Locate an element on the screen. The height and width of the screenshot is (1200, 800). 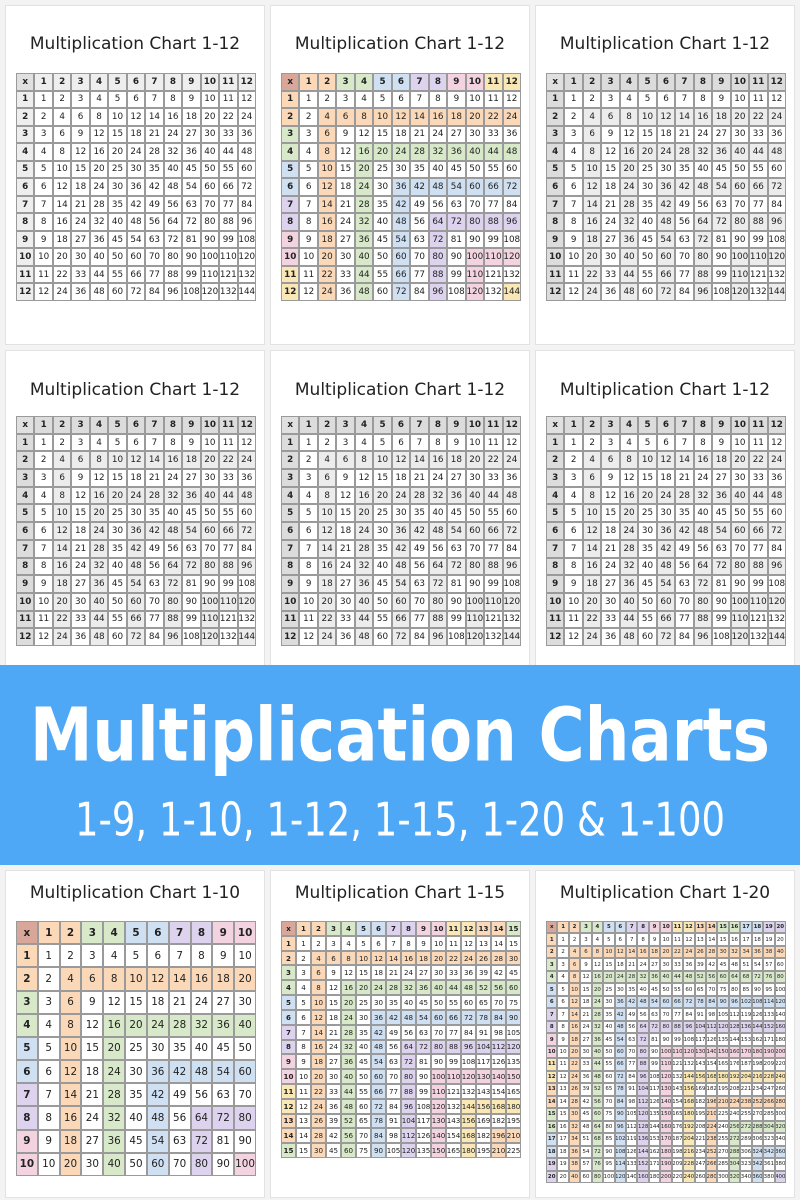
header-cell: 5 is located at coordinates (382, 425).